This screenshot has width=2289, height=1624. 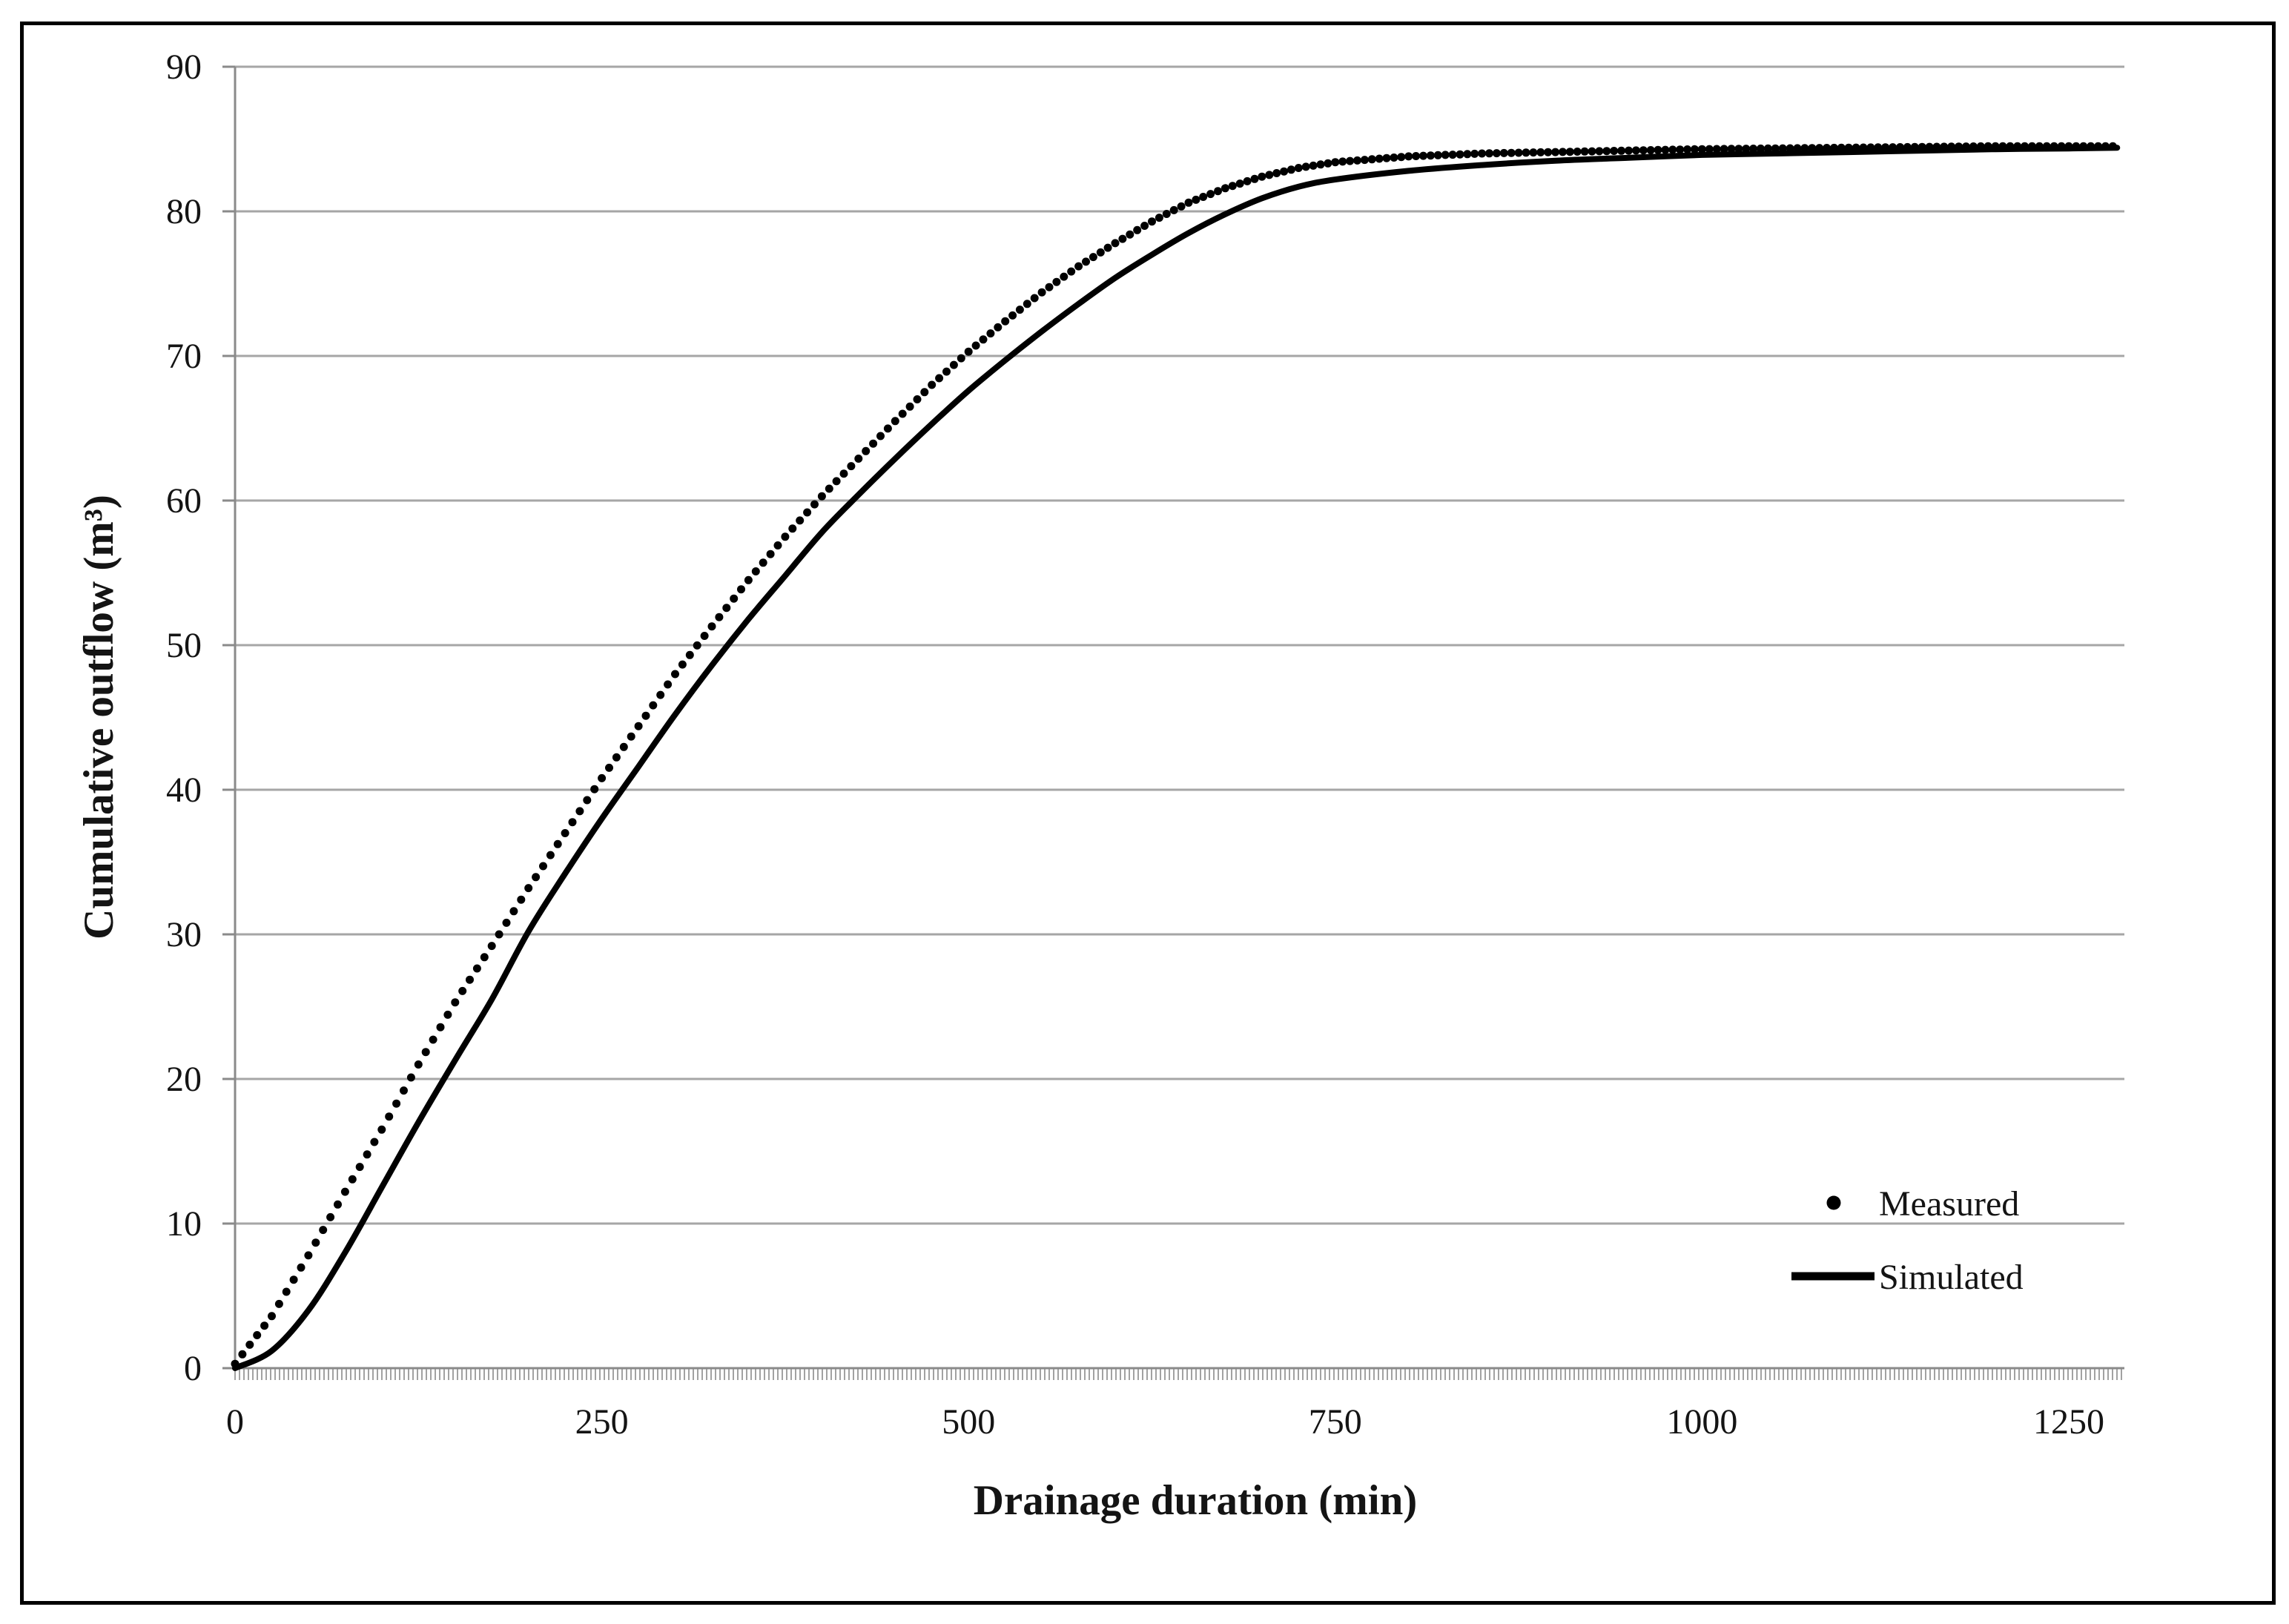 What do you see at coordinates (1702, 1422) in the screenshot?
I see `x-tick-label: 1000` at bounding box center [1702, 1422].